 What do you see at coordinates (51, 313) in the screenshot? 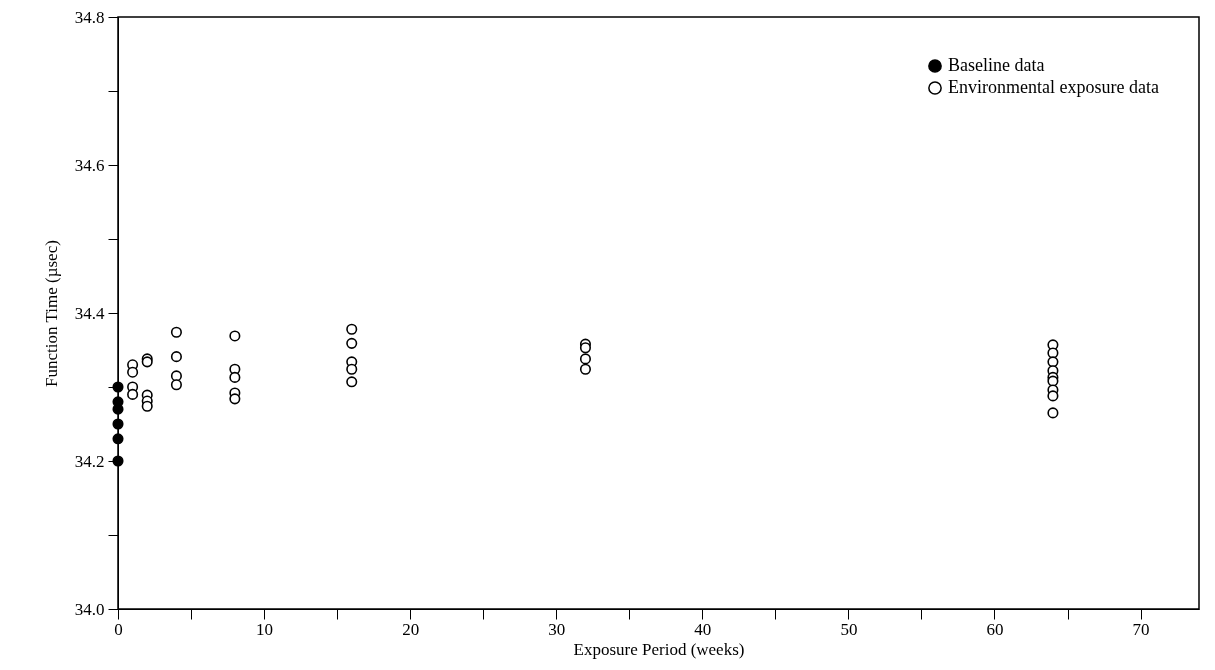
I see `y-axis-title: Function Time (µsec)` at bounding box center [51, 313].